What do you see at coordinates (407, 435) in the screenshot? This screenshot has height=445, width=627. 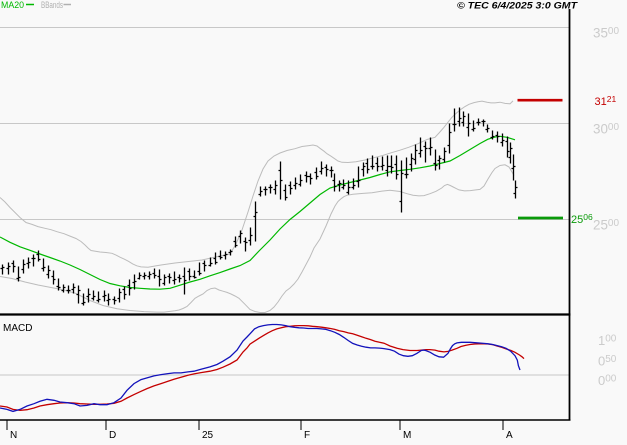 I see `svg-text: M` at bounding box center [407, 435].